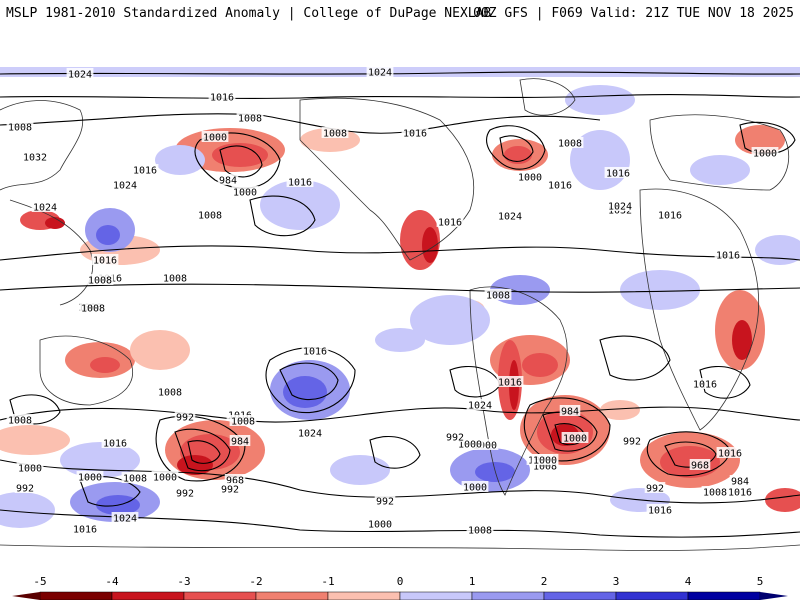 This screenshot has width=800, height=600. What do you see at coordinates (760, 581) in the screenshot?
I see `colorbar-tick-label: 5` at bounding box center [760, 581].